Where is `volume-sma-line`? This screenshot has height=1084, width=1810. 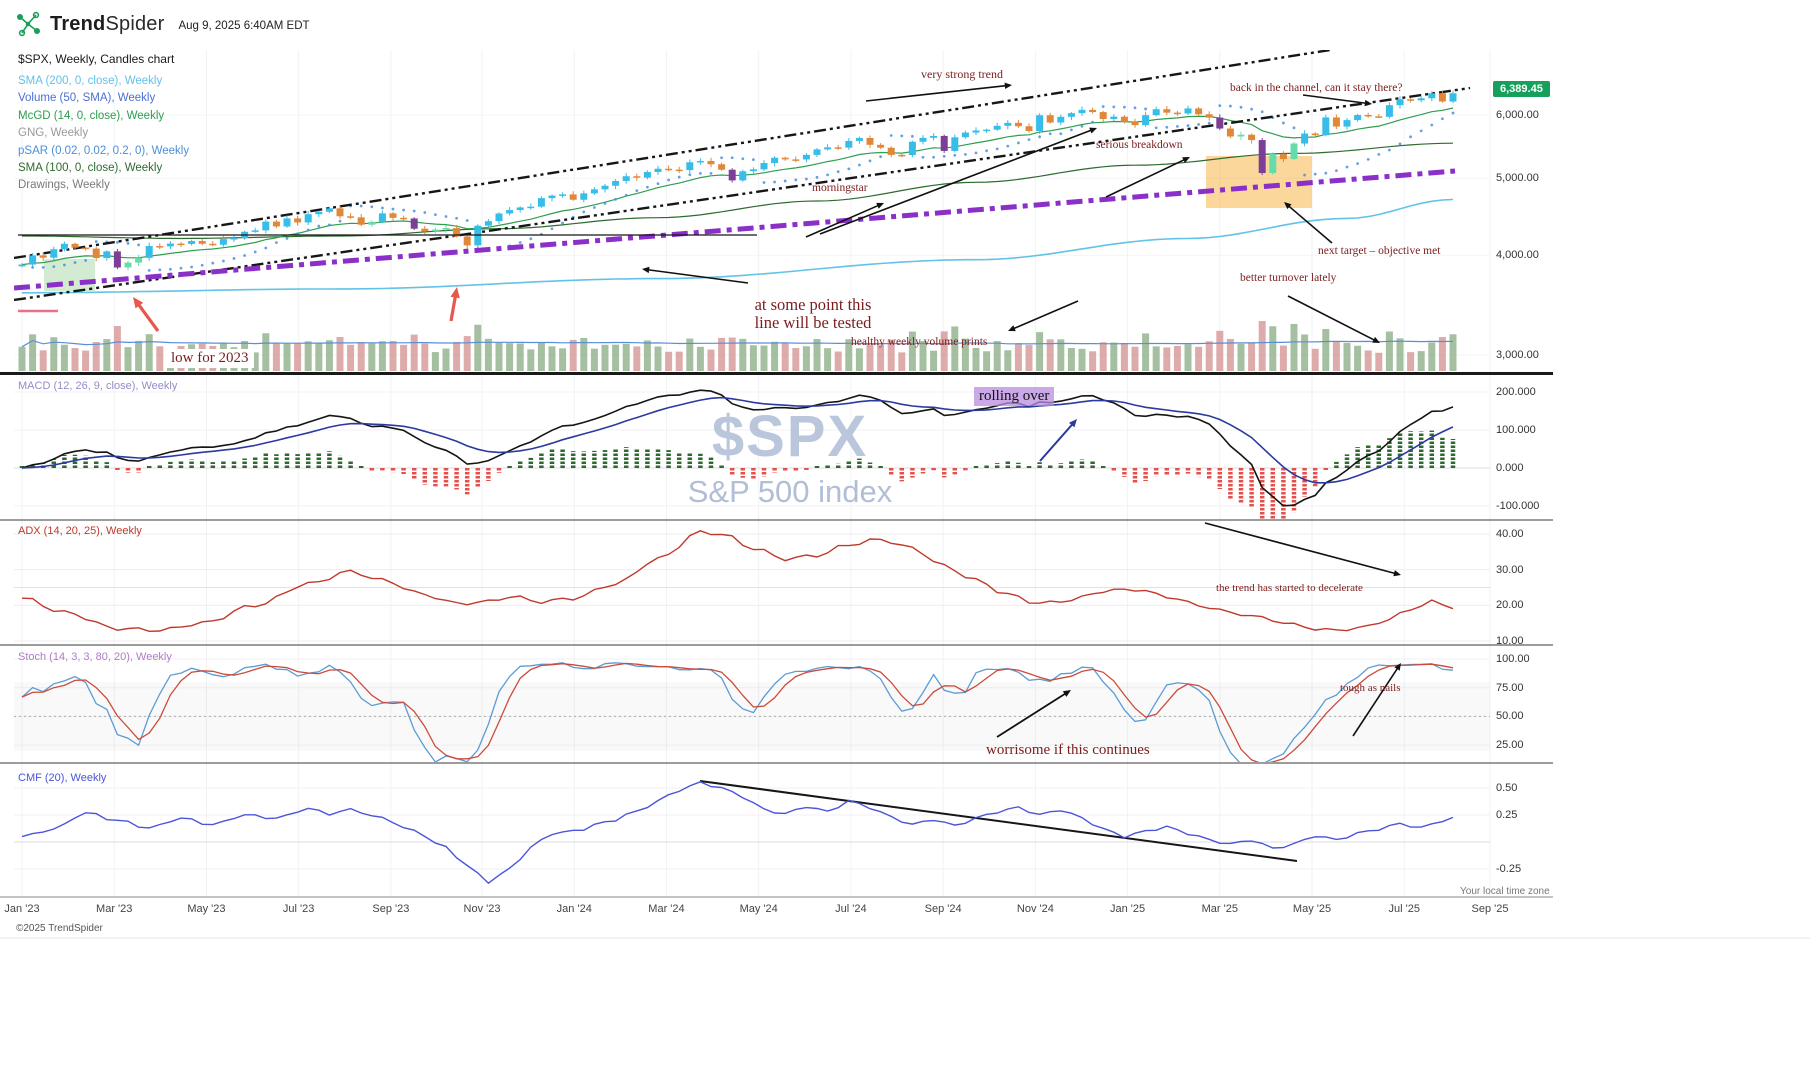
volume-sma-line is located at coordinates (737, 343).